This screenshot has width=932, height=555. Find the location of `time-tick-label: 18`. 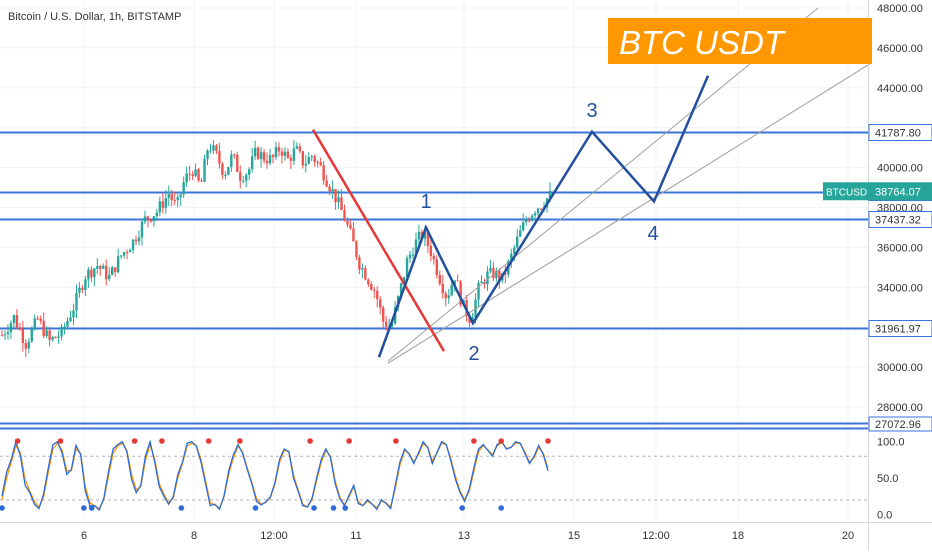

time-tick-label: 18 is located at coordinates (738, 536).